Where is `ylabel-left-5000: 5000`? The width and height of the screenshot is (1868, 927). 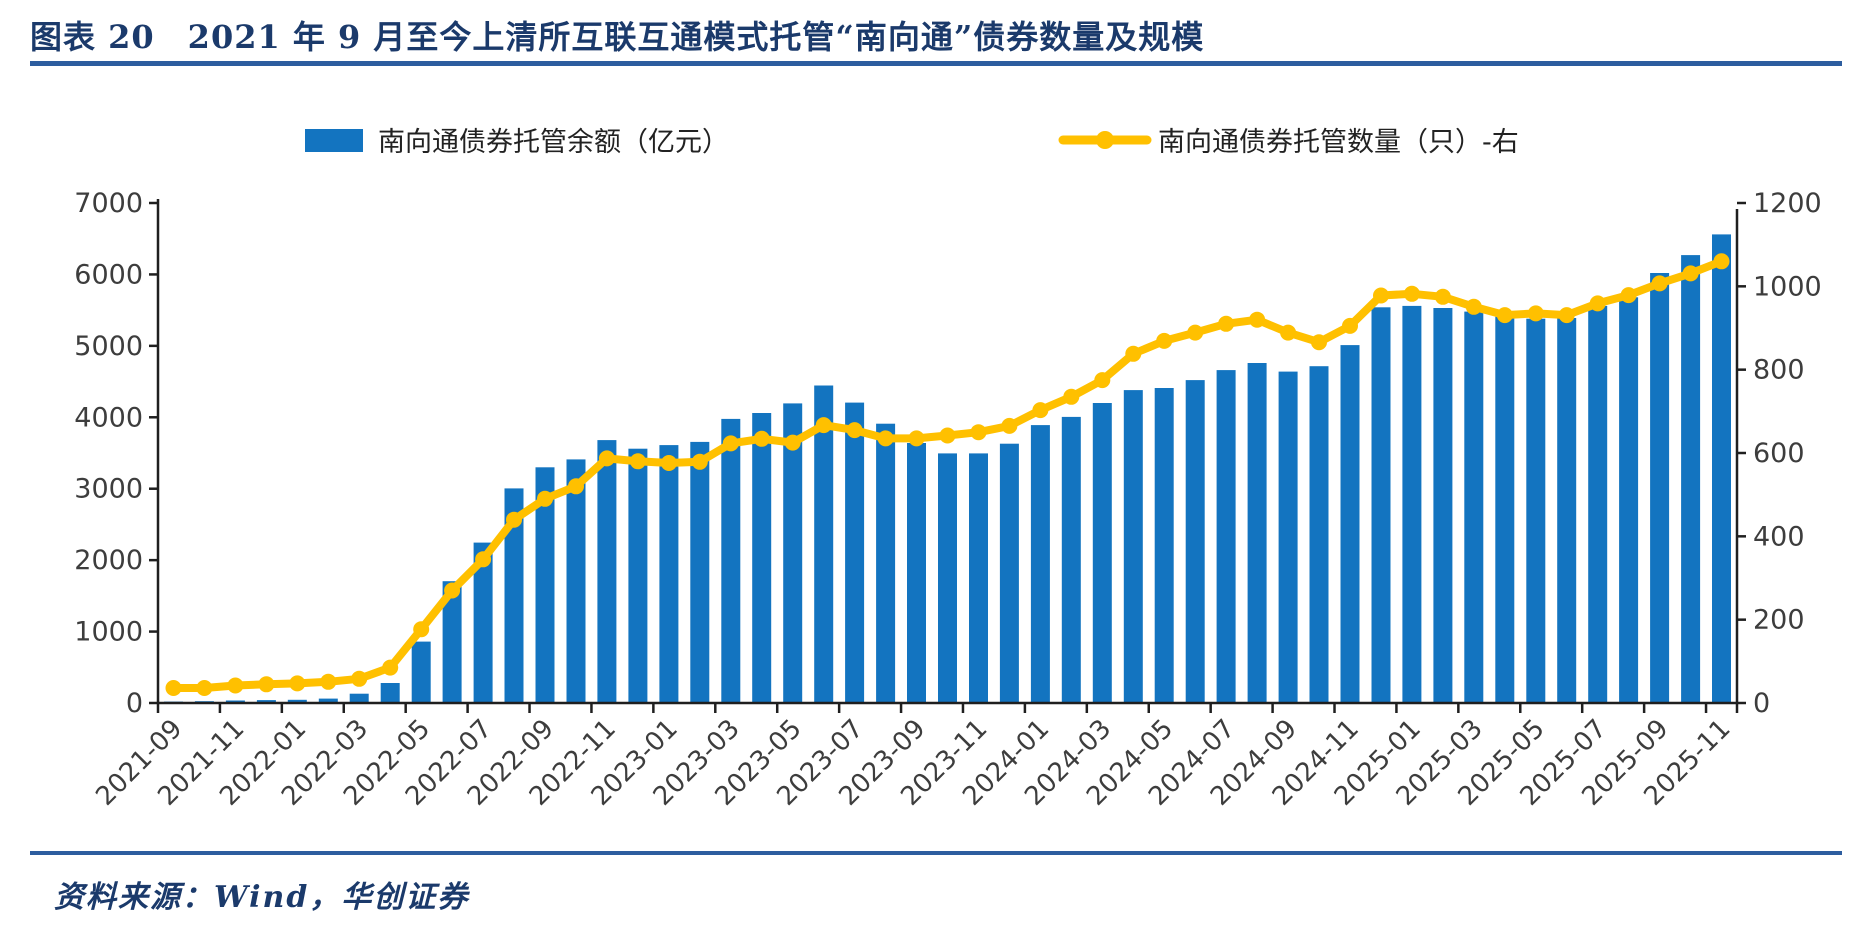
ylabel-left-5000: 5000 is located at coordinates (108, 346).